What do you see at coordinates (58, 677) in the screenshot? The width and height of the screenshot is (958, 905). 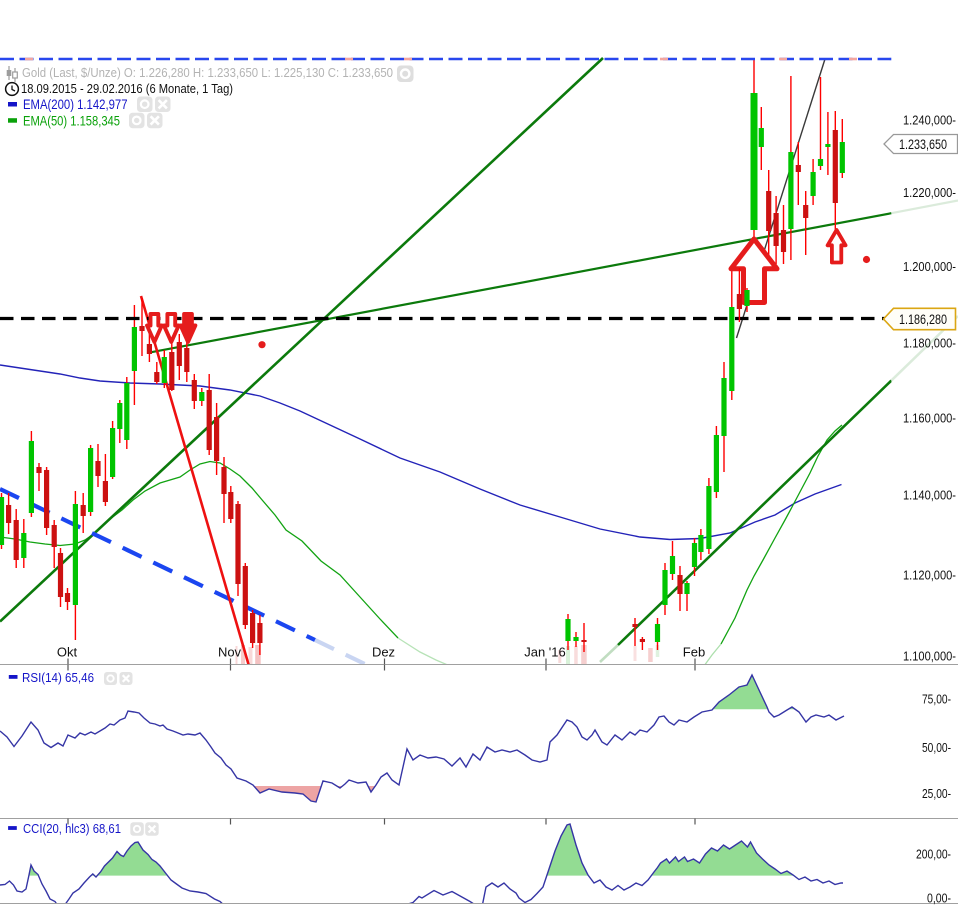 I see `svg-text: RSI(14) 65,46` at bounding box center [58, 677].